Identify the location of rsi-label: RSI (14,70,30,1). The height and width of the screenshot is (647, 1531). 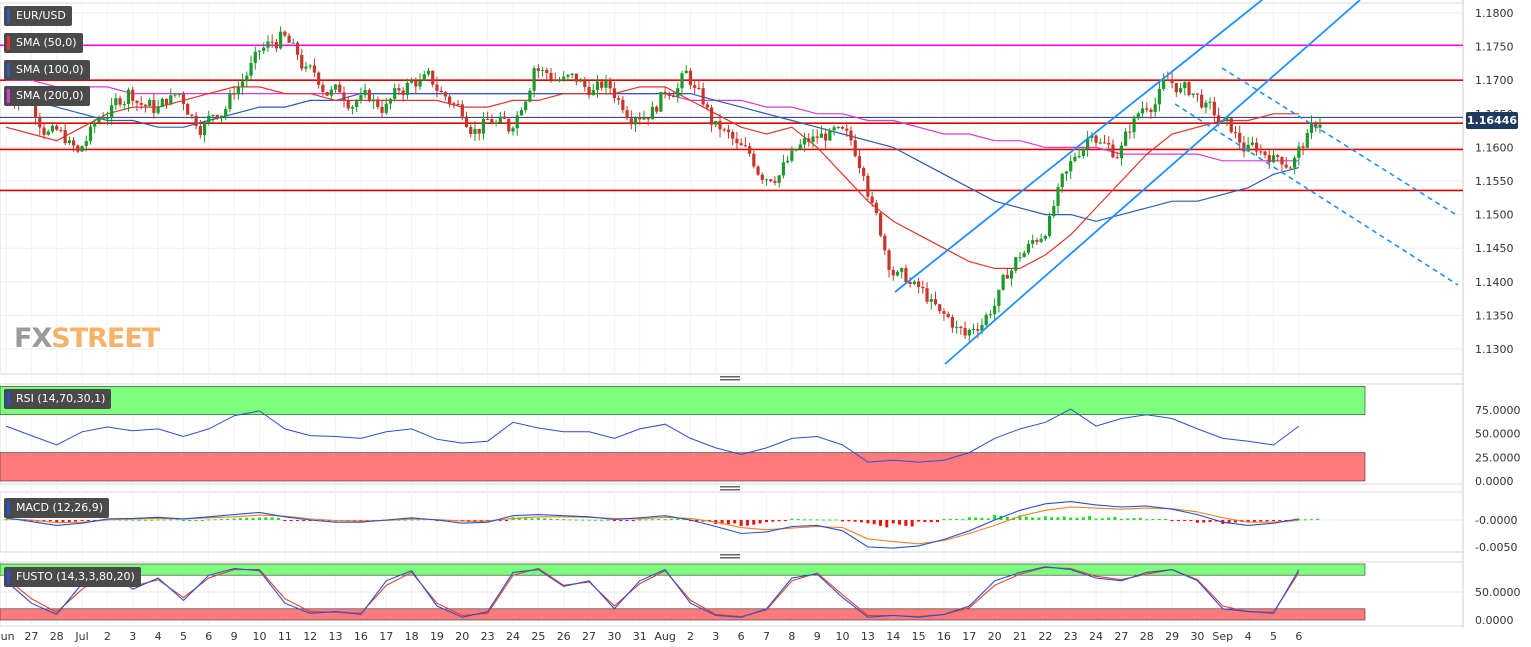
(58, 399).